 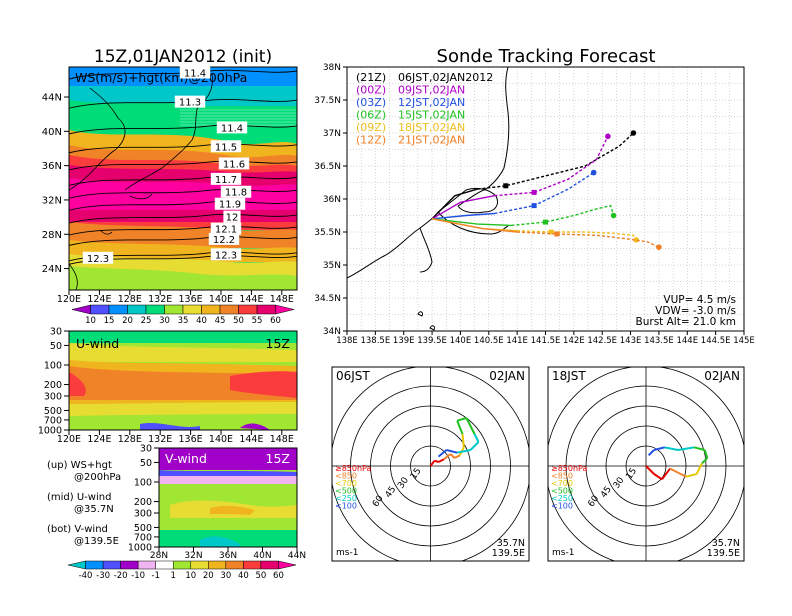 What do you see at coordinates (52, 235) in the screenshot?
I see `ws-lat-tick-label: 28N` at bounding box center [52, 235].